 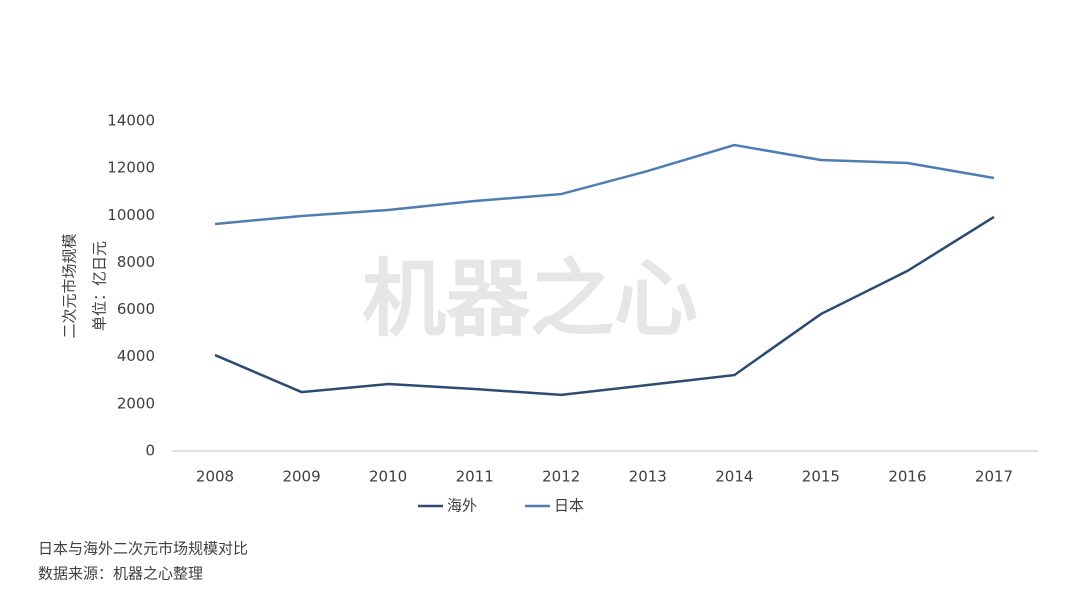 I want to click on legend-label: 日本, so click(x=569, y=506).